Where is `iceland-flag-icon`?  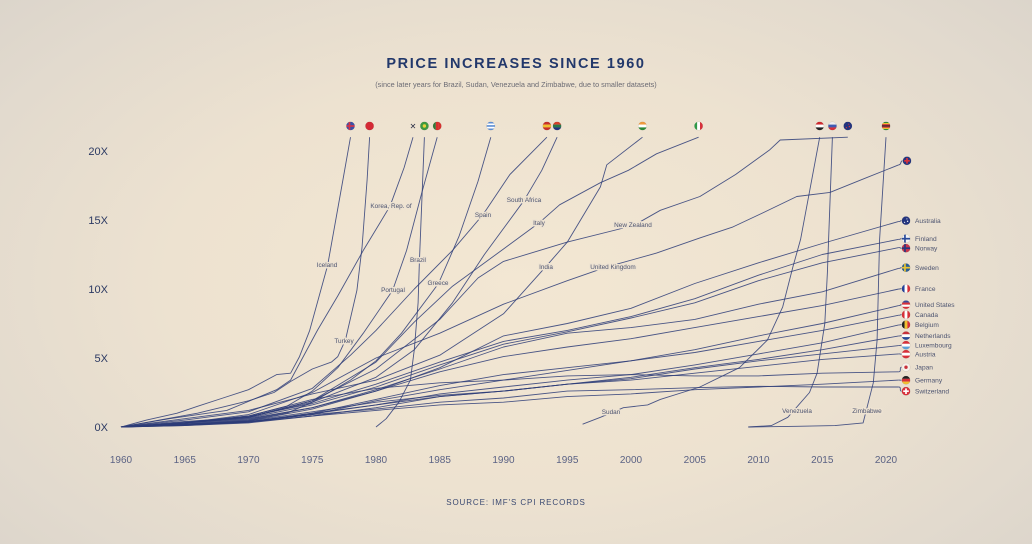 iceland-flag-icon is located at coordinates (350, 126).